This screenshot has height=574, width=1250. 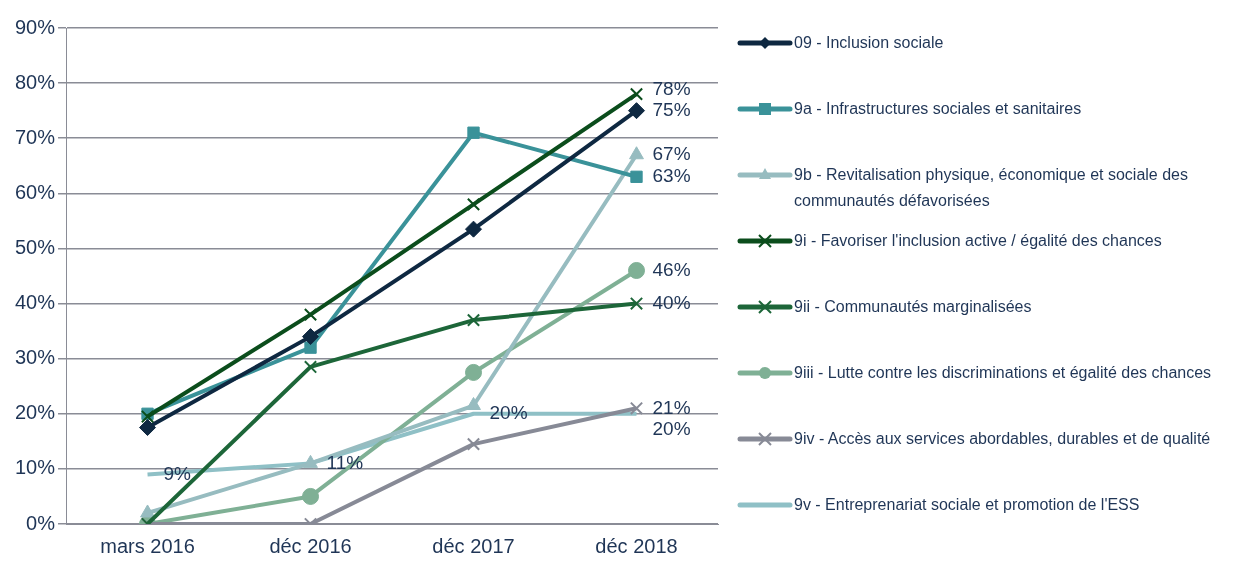 I want to click on x-tick-label: déc 2016, so click(x=310, y=545).